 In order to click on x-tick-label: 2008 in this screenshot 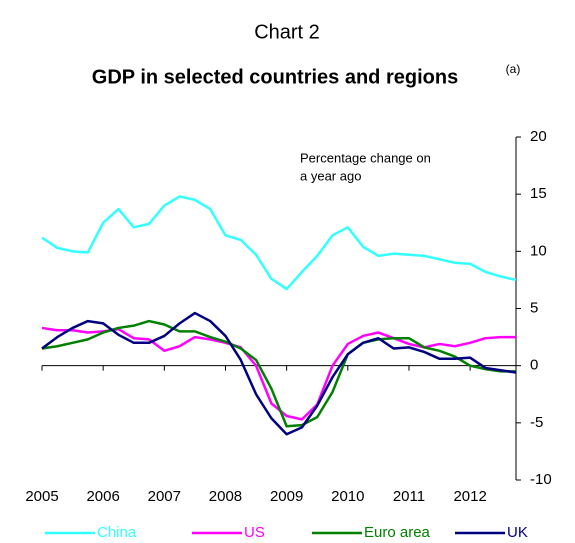, I will do `click(225, 496)`.